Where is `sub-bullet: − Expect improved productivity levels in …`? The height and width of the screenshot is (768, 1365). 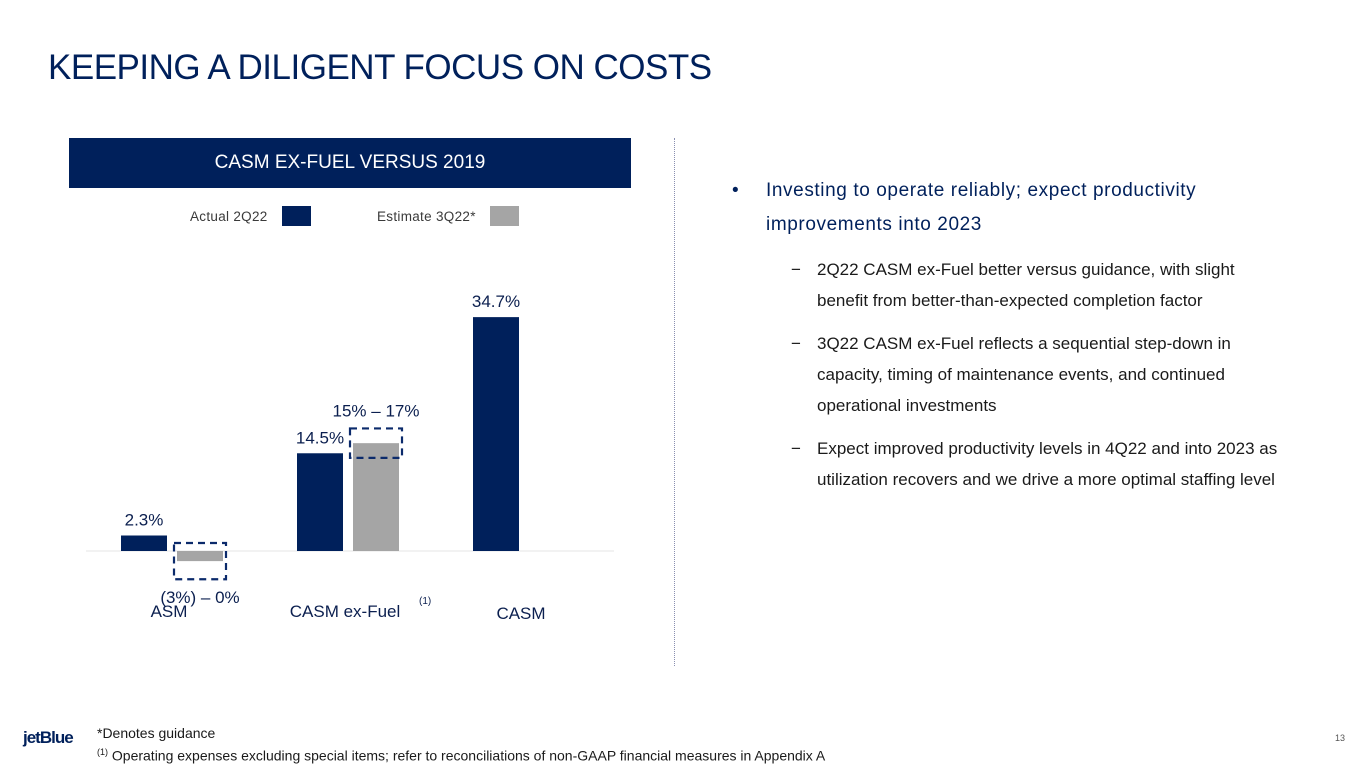 sub-bullet: − Expect improved productivity levels in … is located at coordinates (1039, 464).